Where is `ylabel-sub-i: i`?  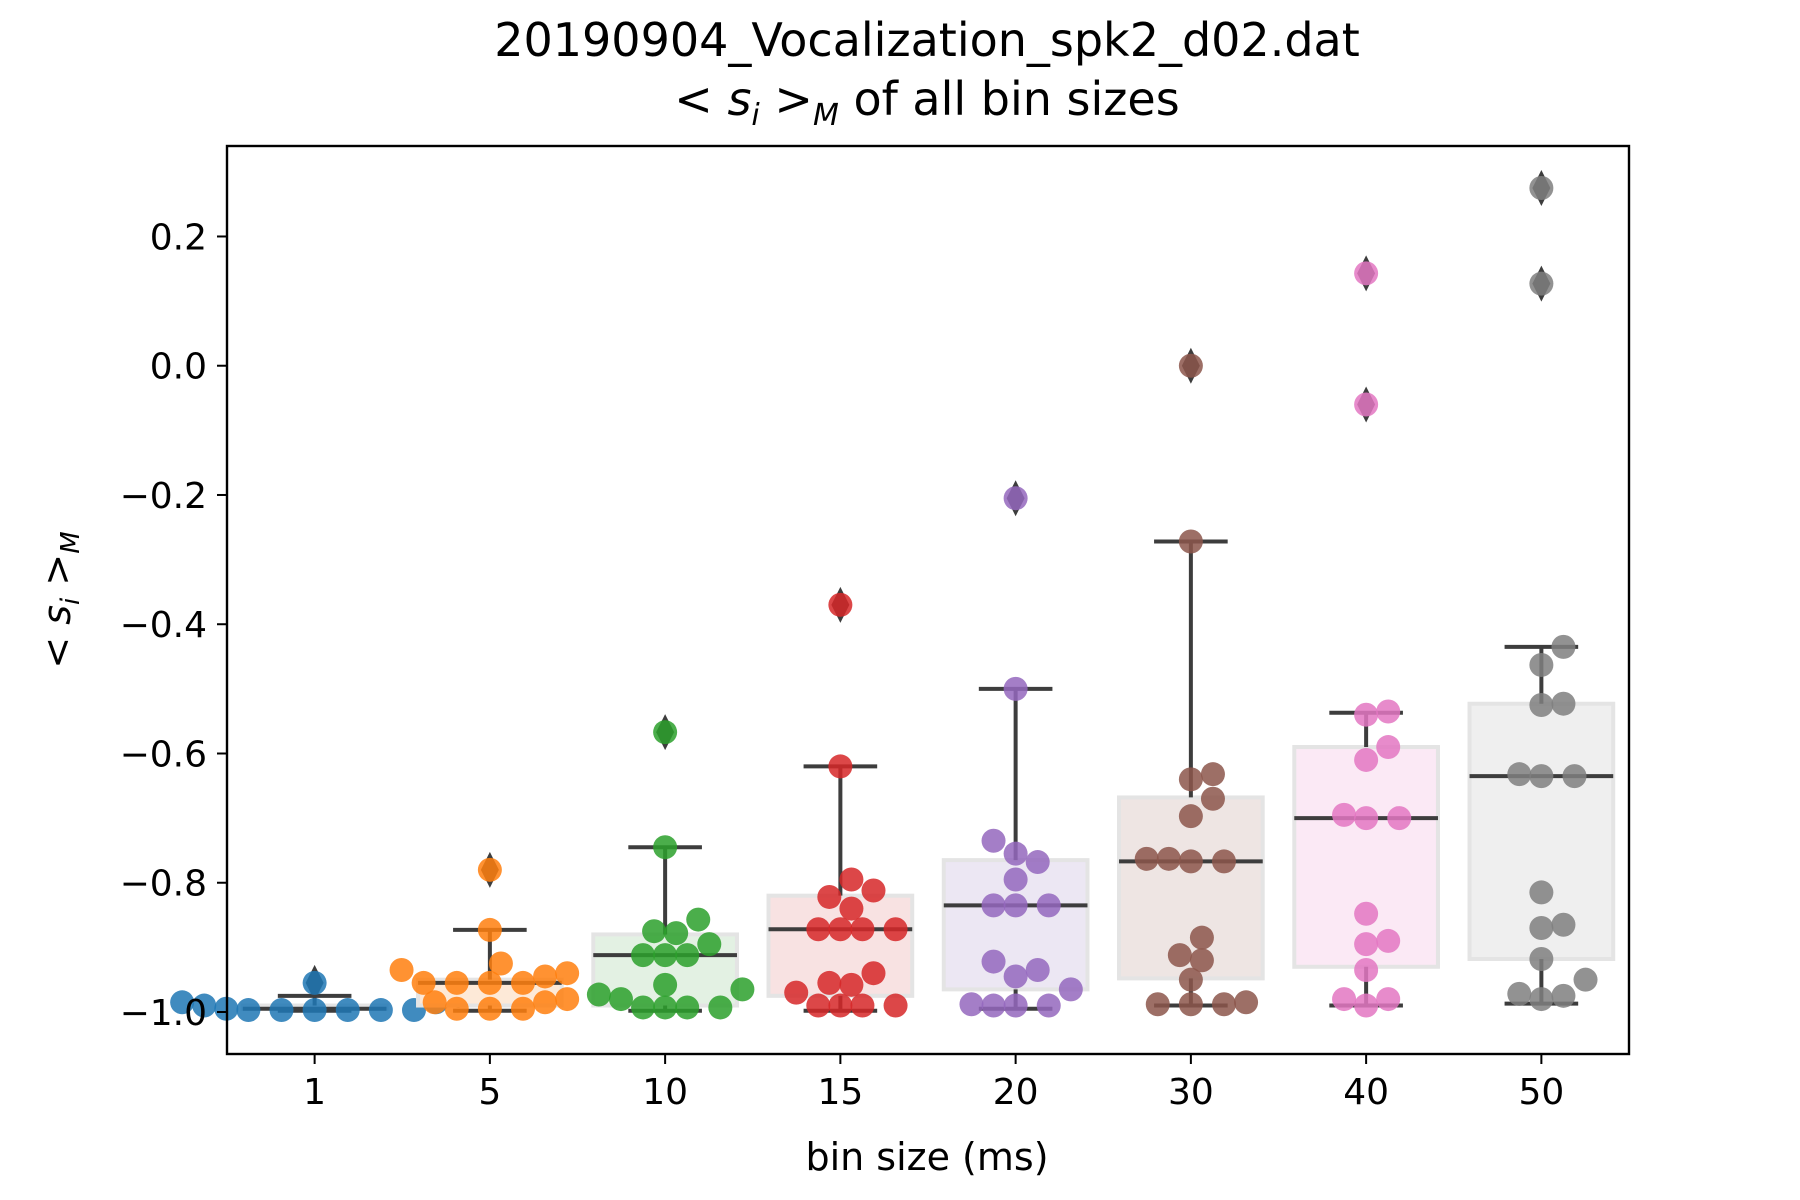
ylabel-sub-i: i is located at coordinates (71, 601).